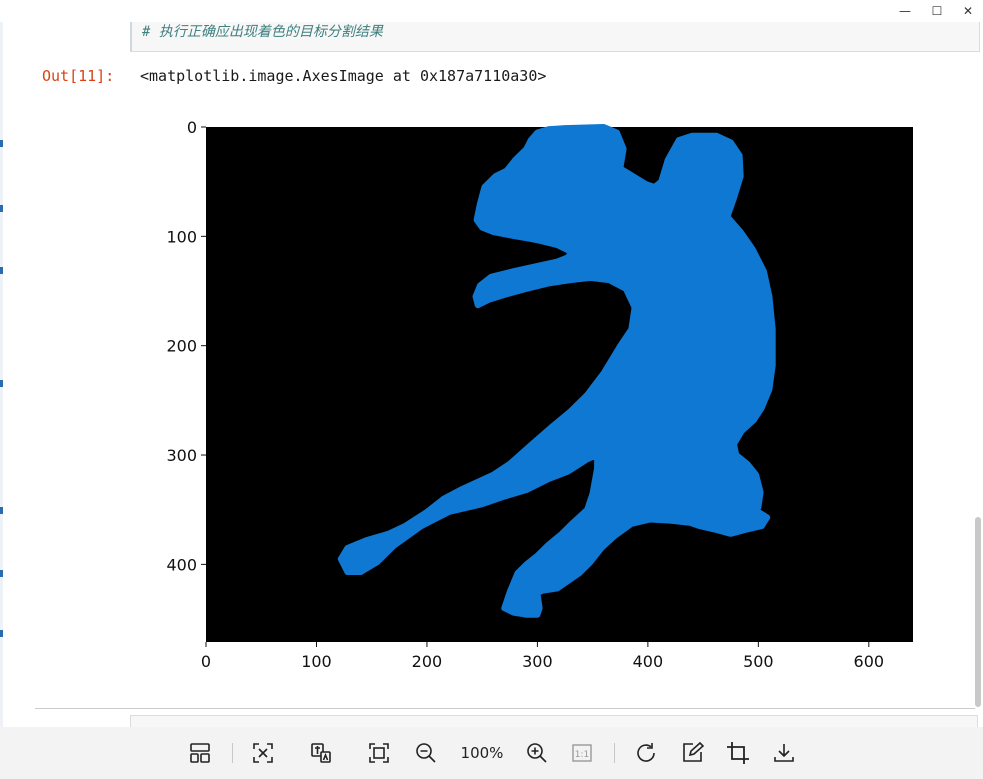 This screenshot has height=779, width=983. I want to click on next-code-cell, so click(554, 721).